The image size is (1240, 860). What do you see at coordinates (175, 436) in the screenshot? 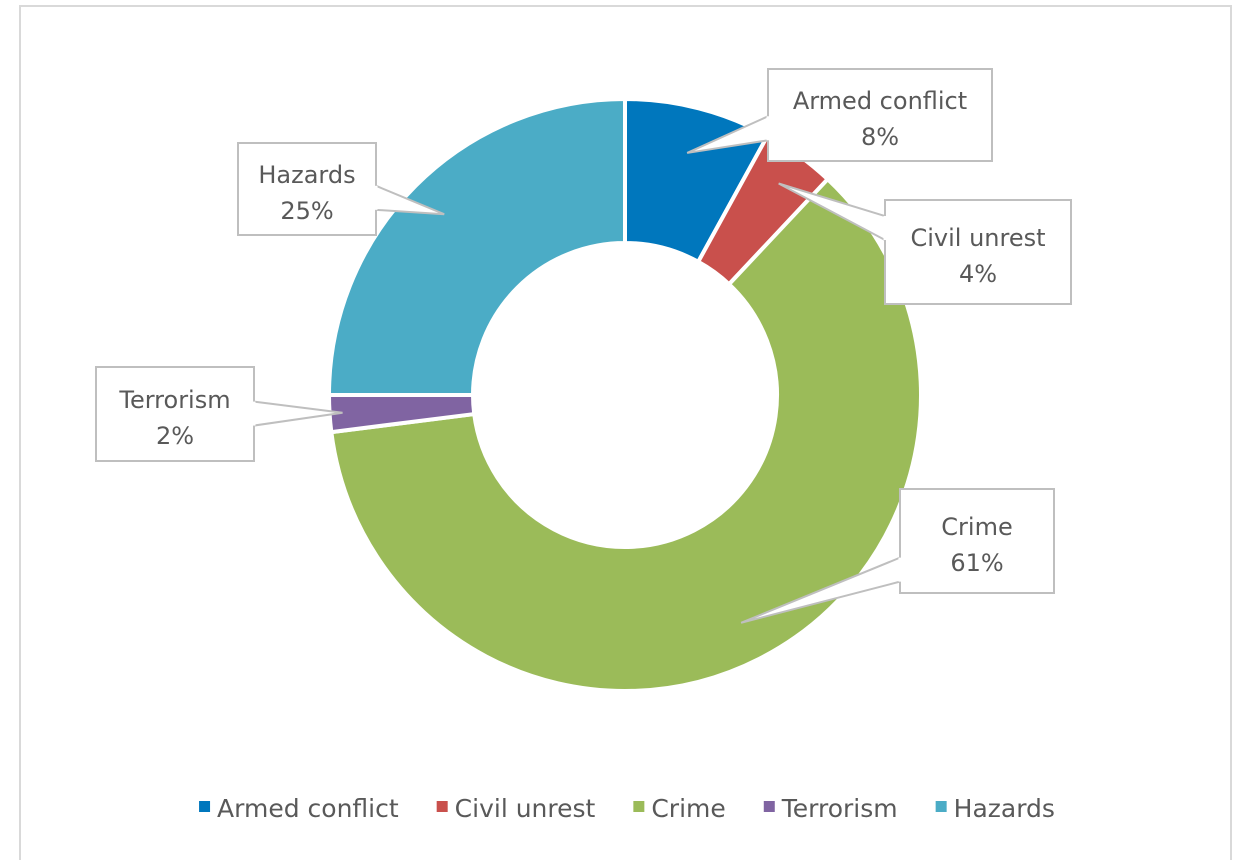
I see `slice-label-value: 2%` at bounding box center [175, 436].